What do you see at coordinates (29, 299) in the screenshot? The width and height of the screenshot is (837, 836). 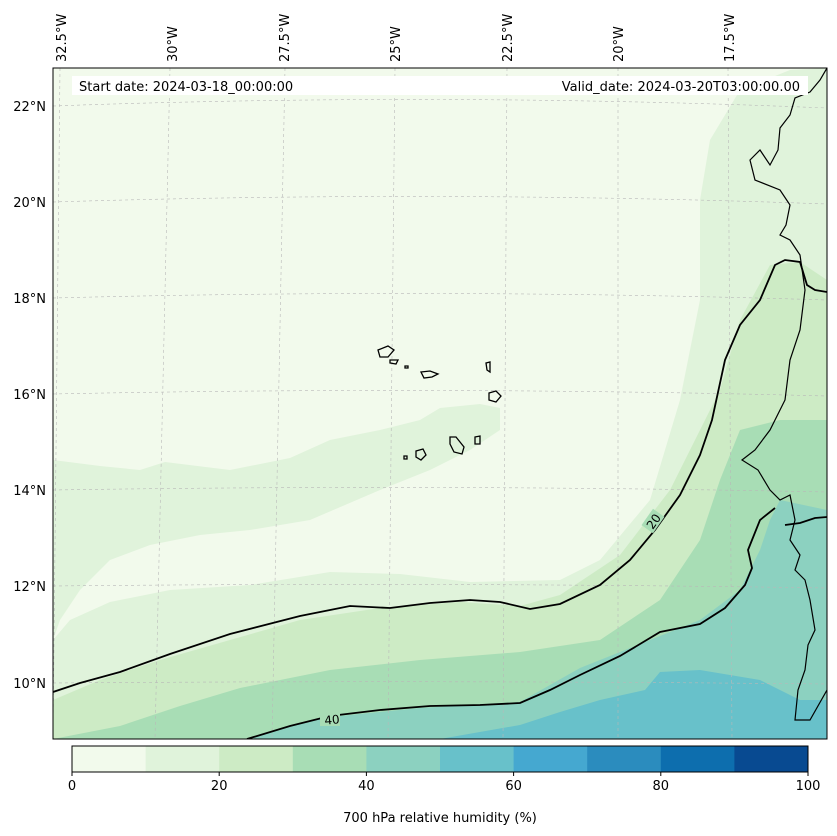 I see `lat-label: 18°N` at bounding box center [29, 299].